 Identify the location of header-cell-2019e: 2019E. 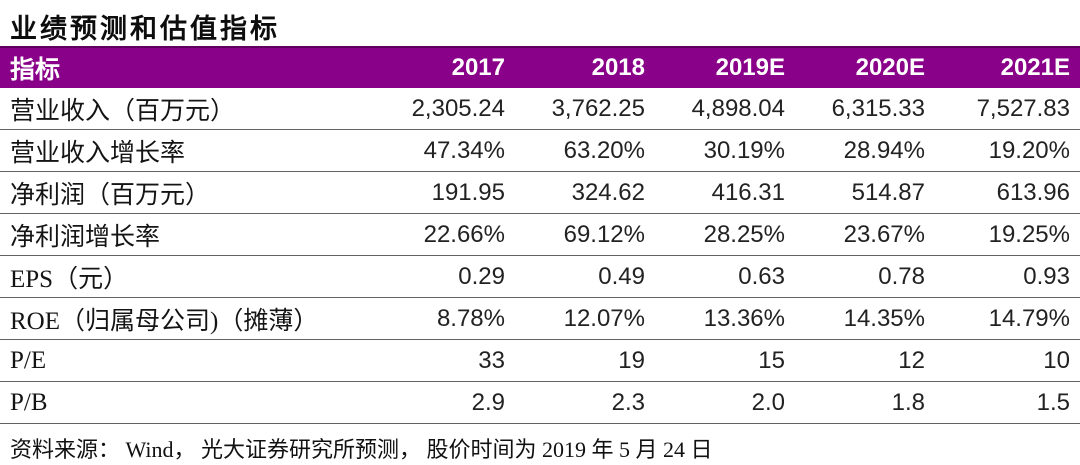
(750, 67).